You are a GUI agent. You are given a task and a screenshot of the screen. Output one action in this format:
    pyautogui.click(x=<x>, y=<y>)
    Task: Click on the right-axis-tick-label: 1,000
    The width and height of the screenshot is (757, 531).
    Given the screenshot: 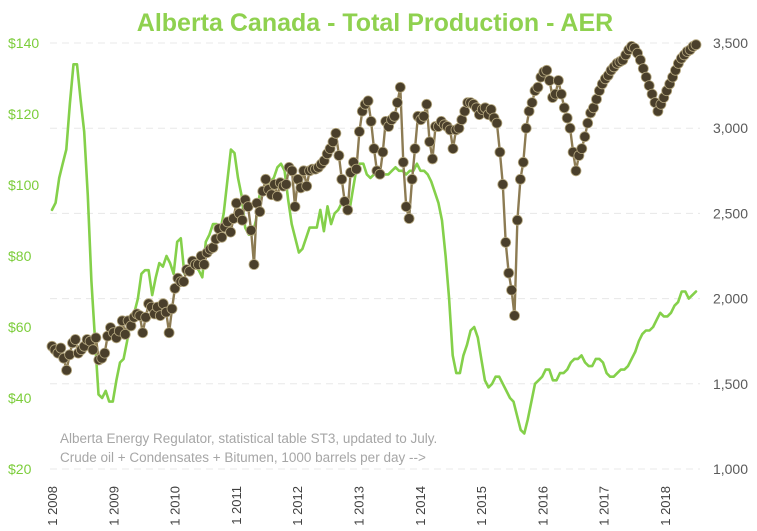 What is the action you would take?
    pyautogui.click(x=730, y=469)
    